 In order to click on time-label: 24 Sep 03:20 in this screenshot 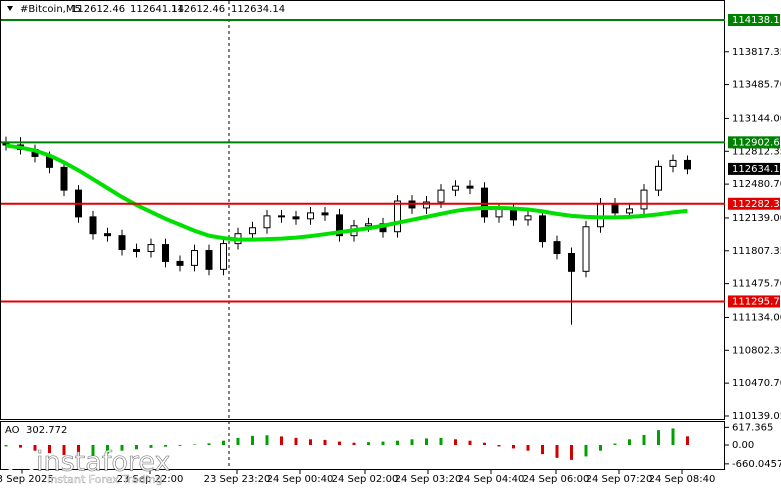, I will do `click(428, 479)`.